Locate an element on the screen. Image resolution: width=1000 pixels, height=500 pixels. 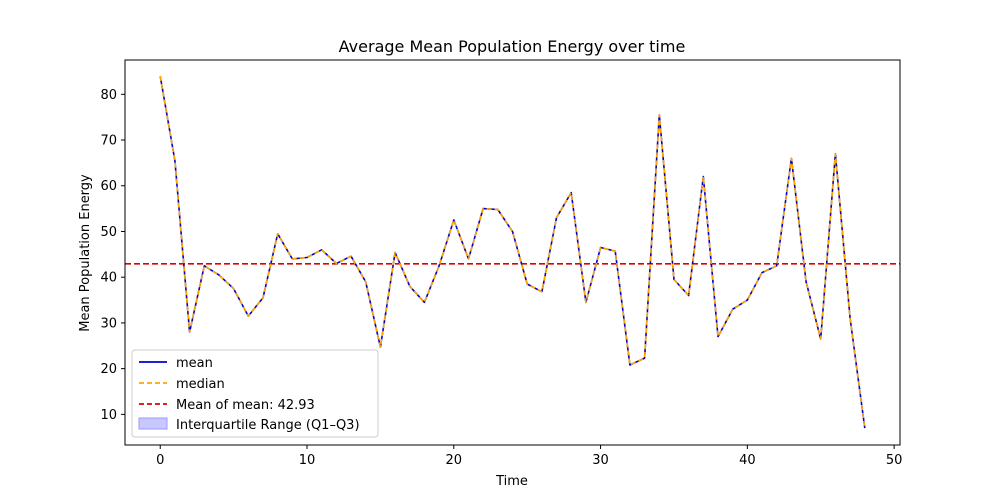
legend-swatch-iqr is located at coordinates (153, 423).